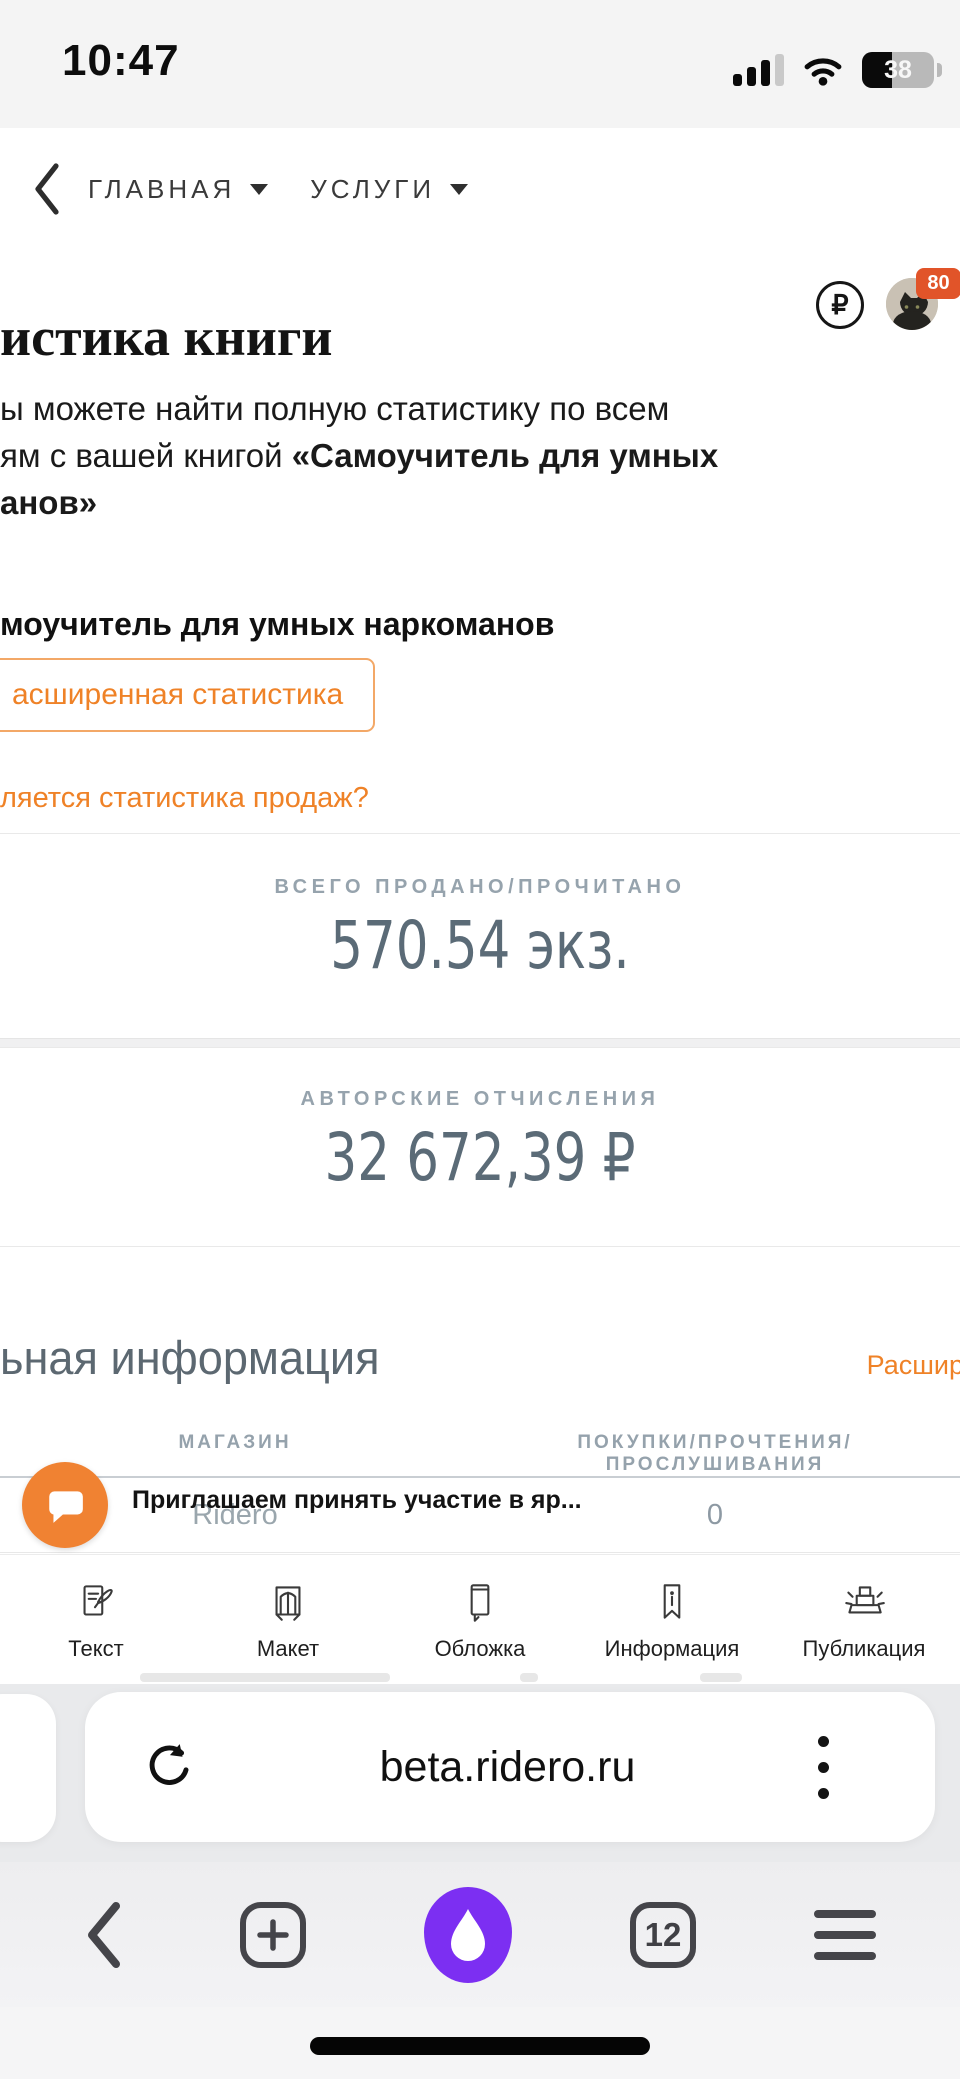  What do you see at coordinates (235, 1442) in the screenshot?
I see `column-store: МАГАЗИН` at bounding box center [235, 1442].